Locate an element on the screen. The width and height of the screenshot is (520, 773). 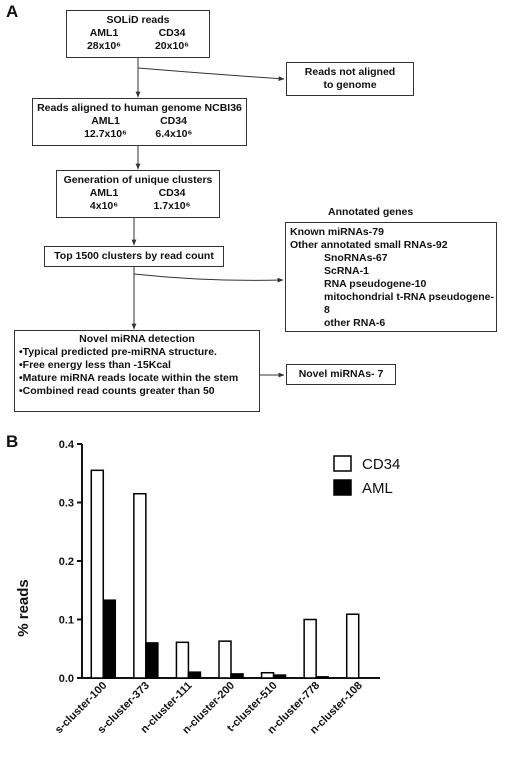
solid-cd34-label: CD34 is located at coordinates (172, 33).